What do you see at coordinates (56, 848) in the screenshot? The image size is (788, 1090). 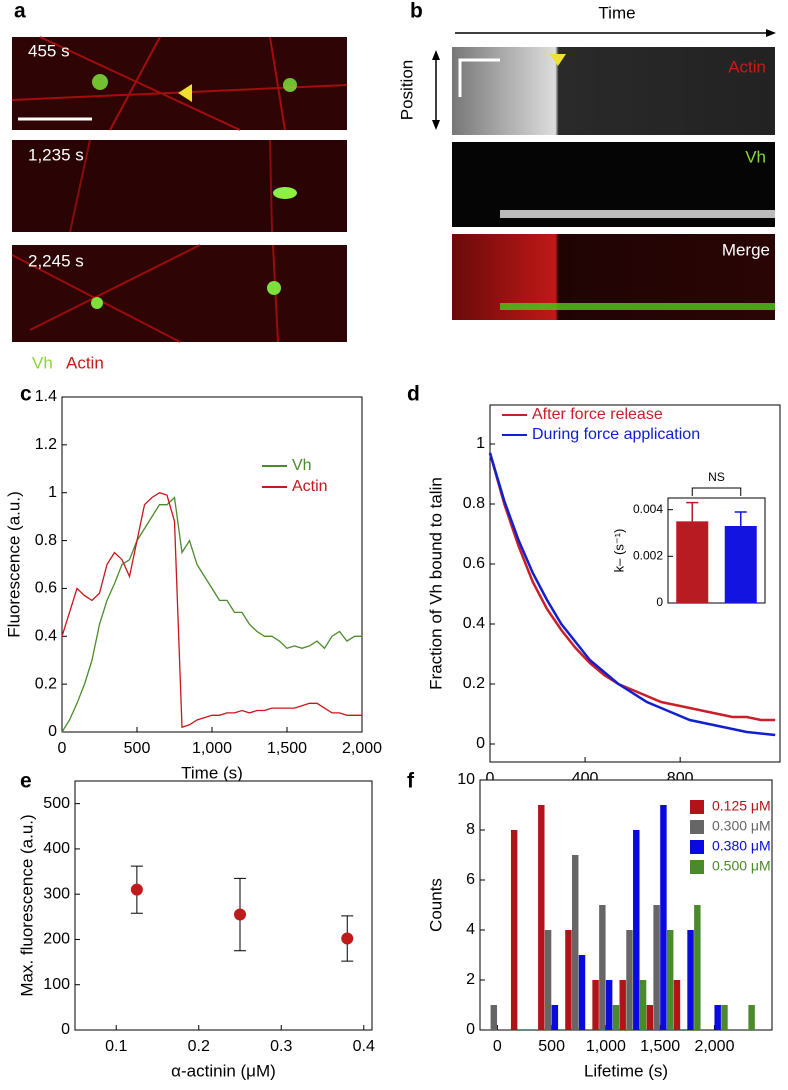 I see `y-tick-label: 400` at bounding box center [56, 848].